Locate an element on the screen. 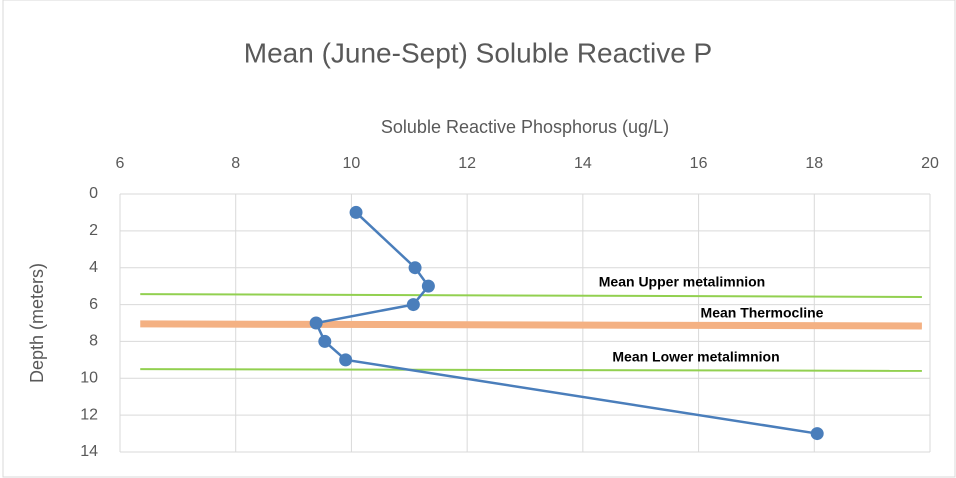 The height and width of the screenshot is (478, 956). y-axis-label: Depth (meters) is located at coordinates (37, 323).